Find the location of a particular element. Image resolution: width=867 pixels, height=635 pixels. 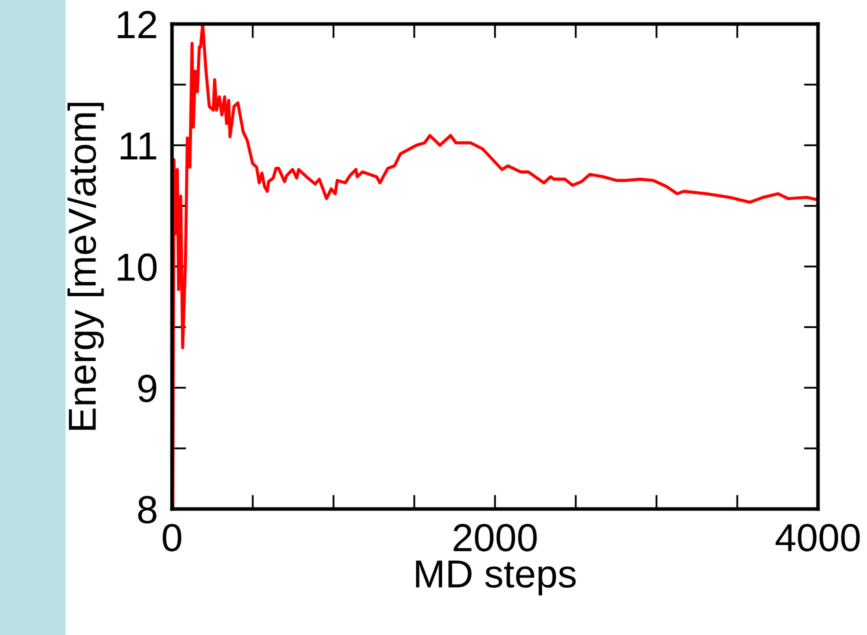

y-tick-label: 11 is located at coordinates (138, 146).